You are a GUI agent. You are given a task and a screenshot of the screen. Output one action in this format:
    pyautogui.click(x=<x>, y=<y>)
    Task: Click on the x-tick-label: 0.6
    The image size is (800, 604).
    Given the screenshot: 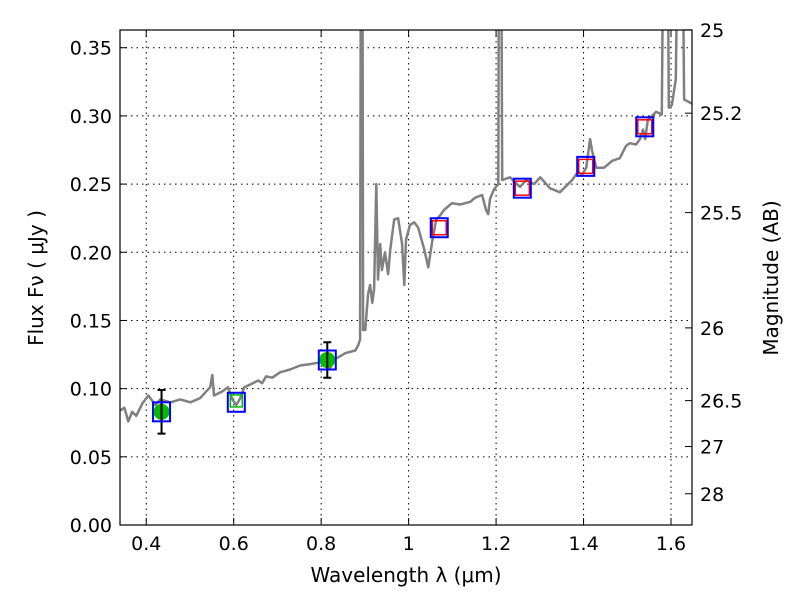 What is the action you would take?
    pyautogui.click(x=234, y=544)
    